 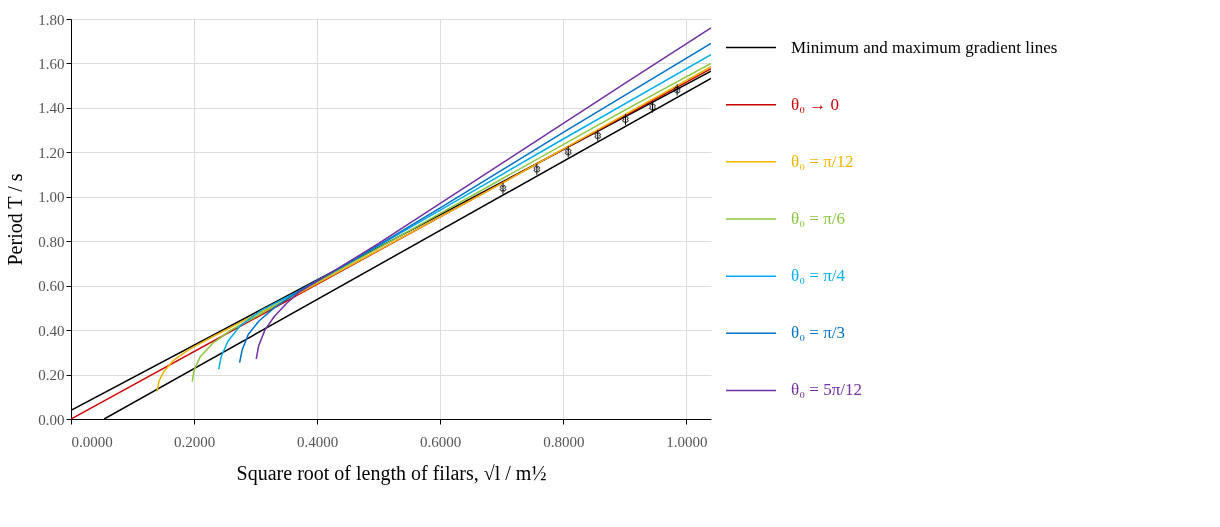 I want to click on y-tick-label: 0.00, so click(x=51, y=419).